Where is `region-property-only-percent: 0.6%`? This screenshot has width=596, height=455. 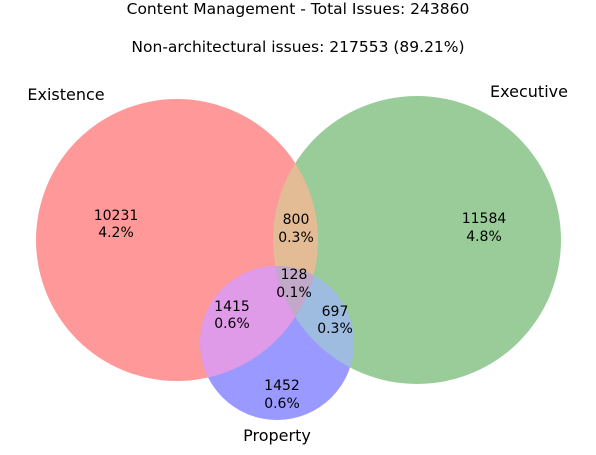 region-property-only-percent: 0.6% is located at coordinates (282, 404).